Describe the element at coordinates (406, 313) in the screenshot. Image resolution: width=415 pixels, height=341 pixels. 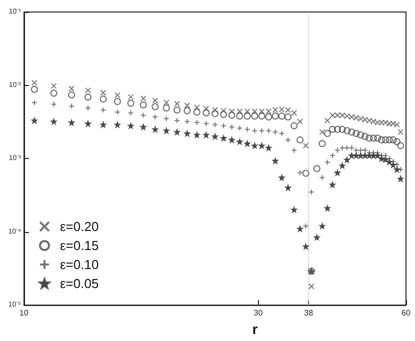
I see `x-tick-label: 60` at that location.